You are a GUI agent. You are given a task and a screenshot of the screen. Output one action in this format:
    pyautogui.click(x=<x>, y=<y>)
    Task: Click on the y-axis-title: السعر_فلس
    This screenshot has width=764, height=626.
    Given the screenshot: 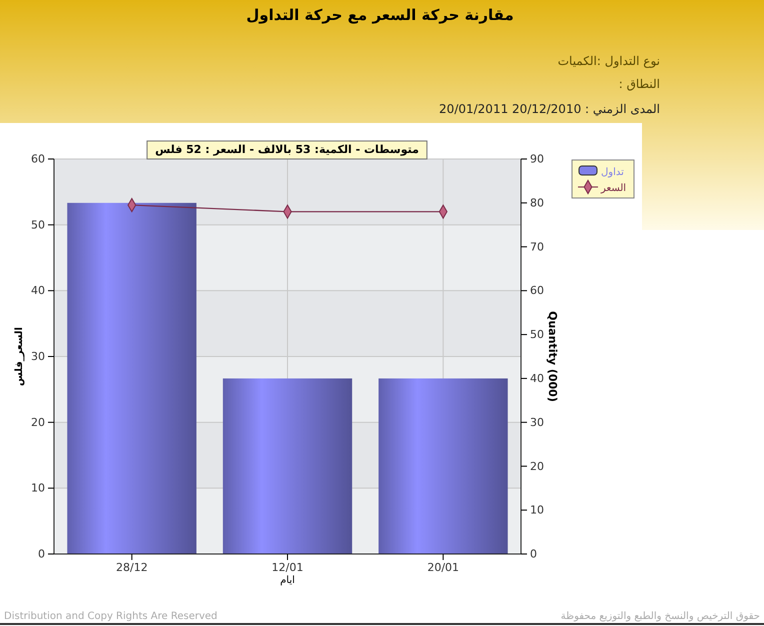 What is the action you would take?
    pyautogui.click(x=19, y=356)
    